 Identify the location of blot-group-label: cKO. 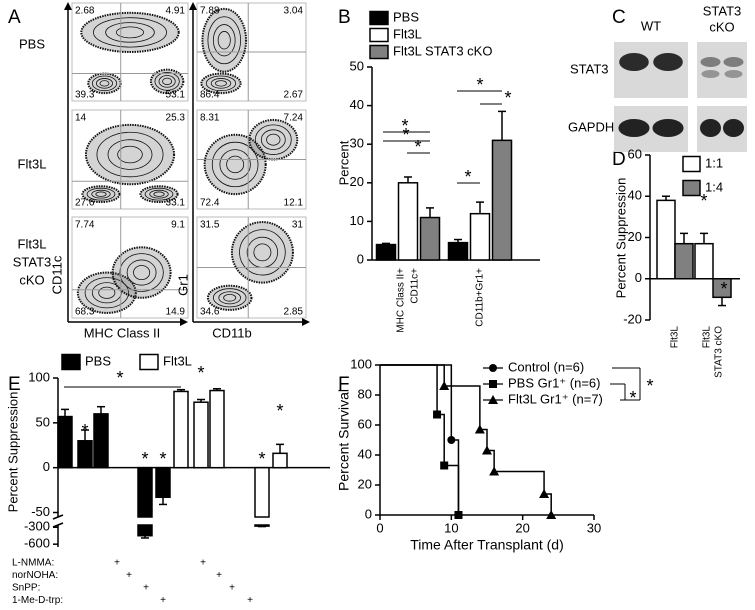
(721, 26).